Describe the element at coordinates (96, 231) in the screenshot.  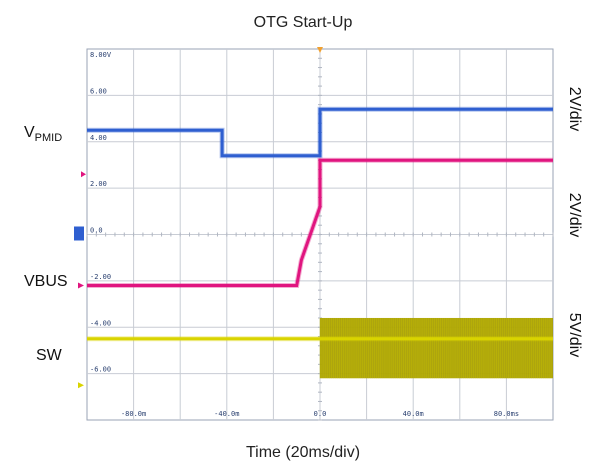
I see `y-tick-label: 0.0` at that location.